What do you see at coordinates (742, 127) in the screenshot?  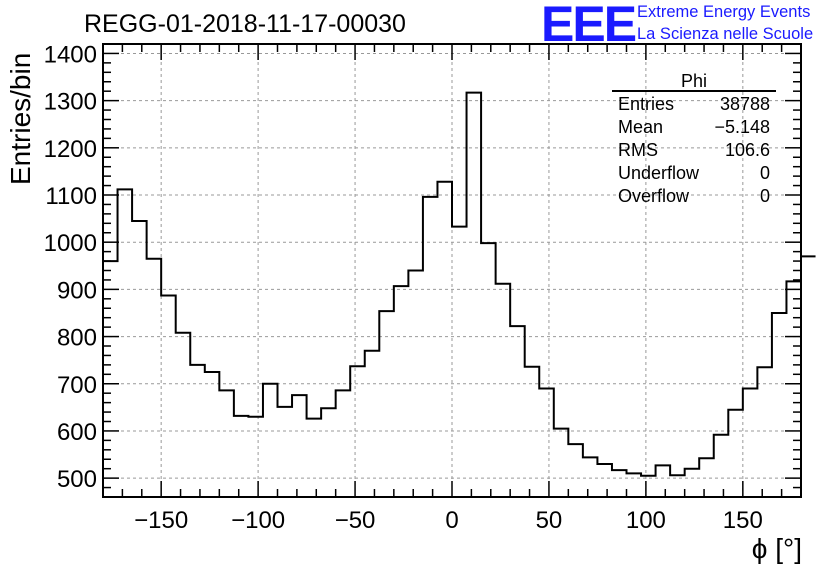 I see `stat-value: −5.148` at bounding box center [742, 127].